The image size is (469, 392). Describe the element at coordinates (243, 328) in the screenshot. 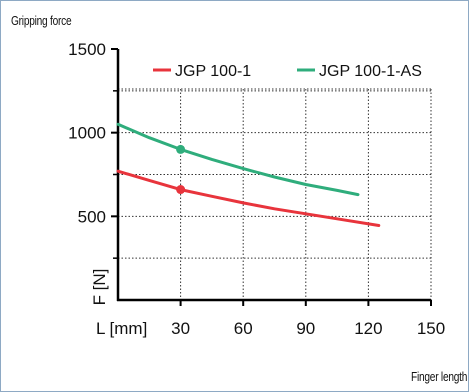

I see `x-tick-label: 60` at that location.